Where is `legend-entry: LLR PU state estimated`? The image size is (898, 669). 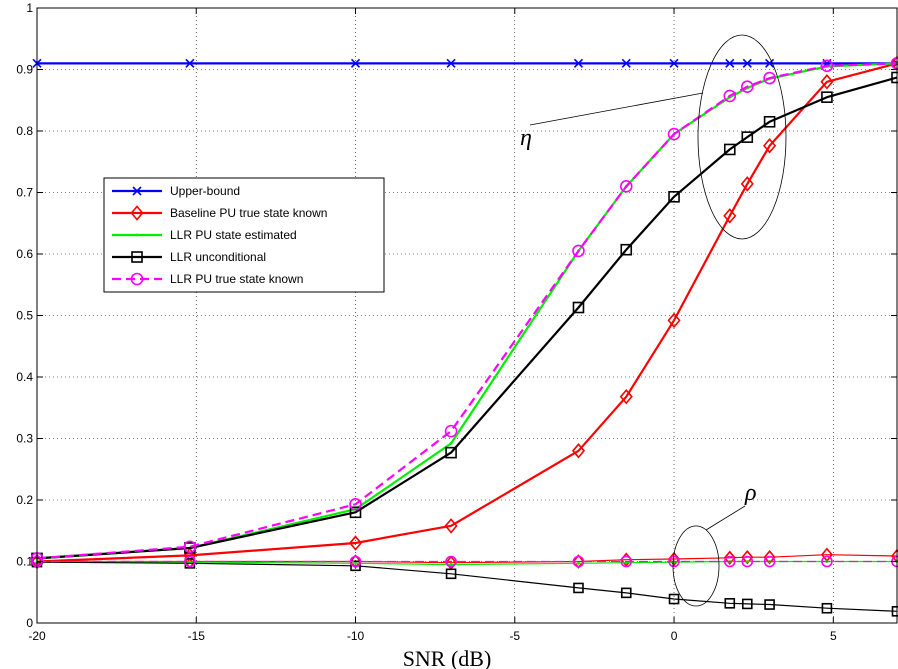
legend-entry: LLR PU state estimated is located at coordinates (204, 235).